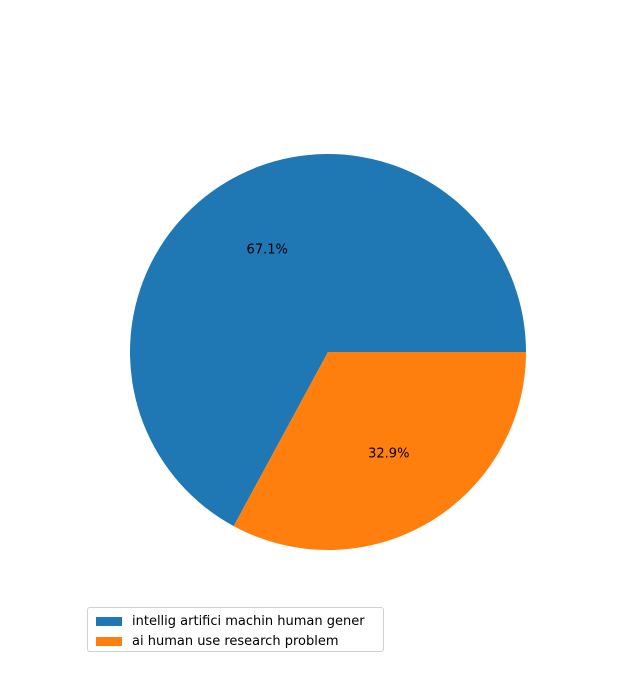  I want to click on legend-label-0: intellig artifici machin human gener, so click(248, 621).